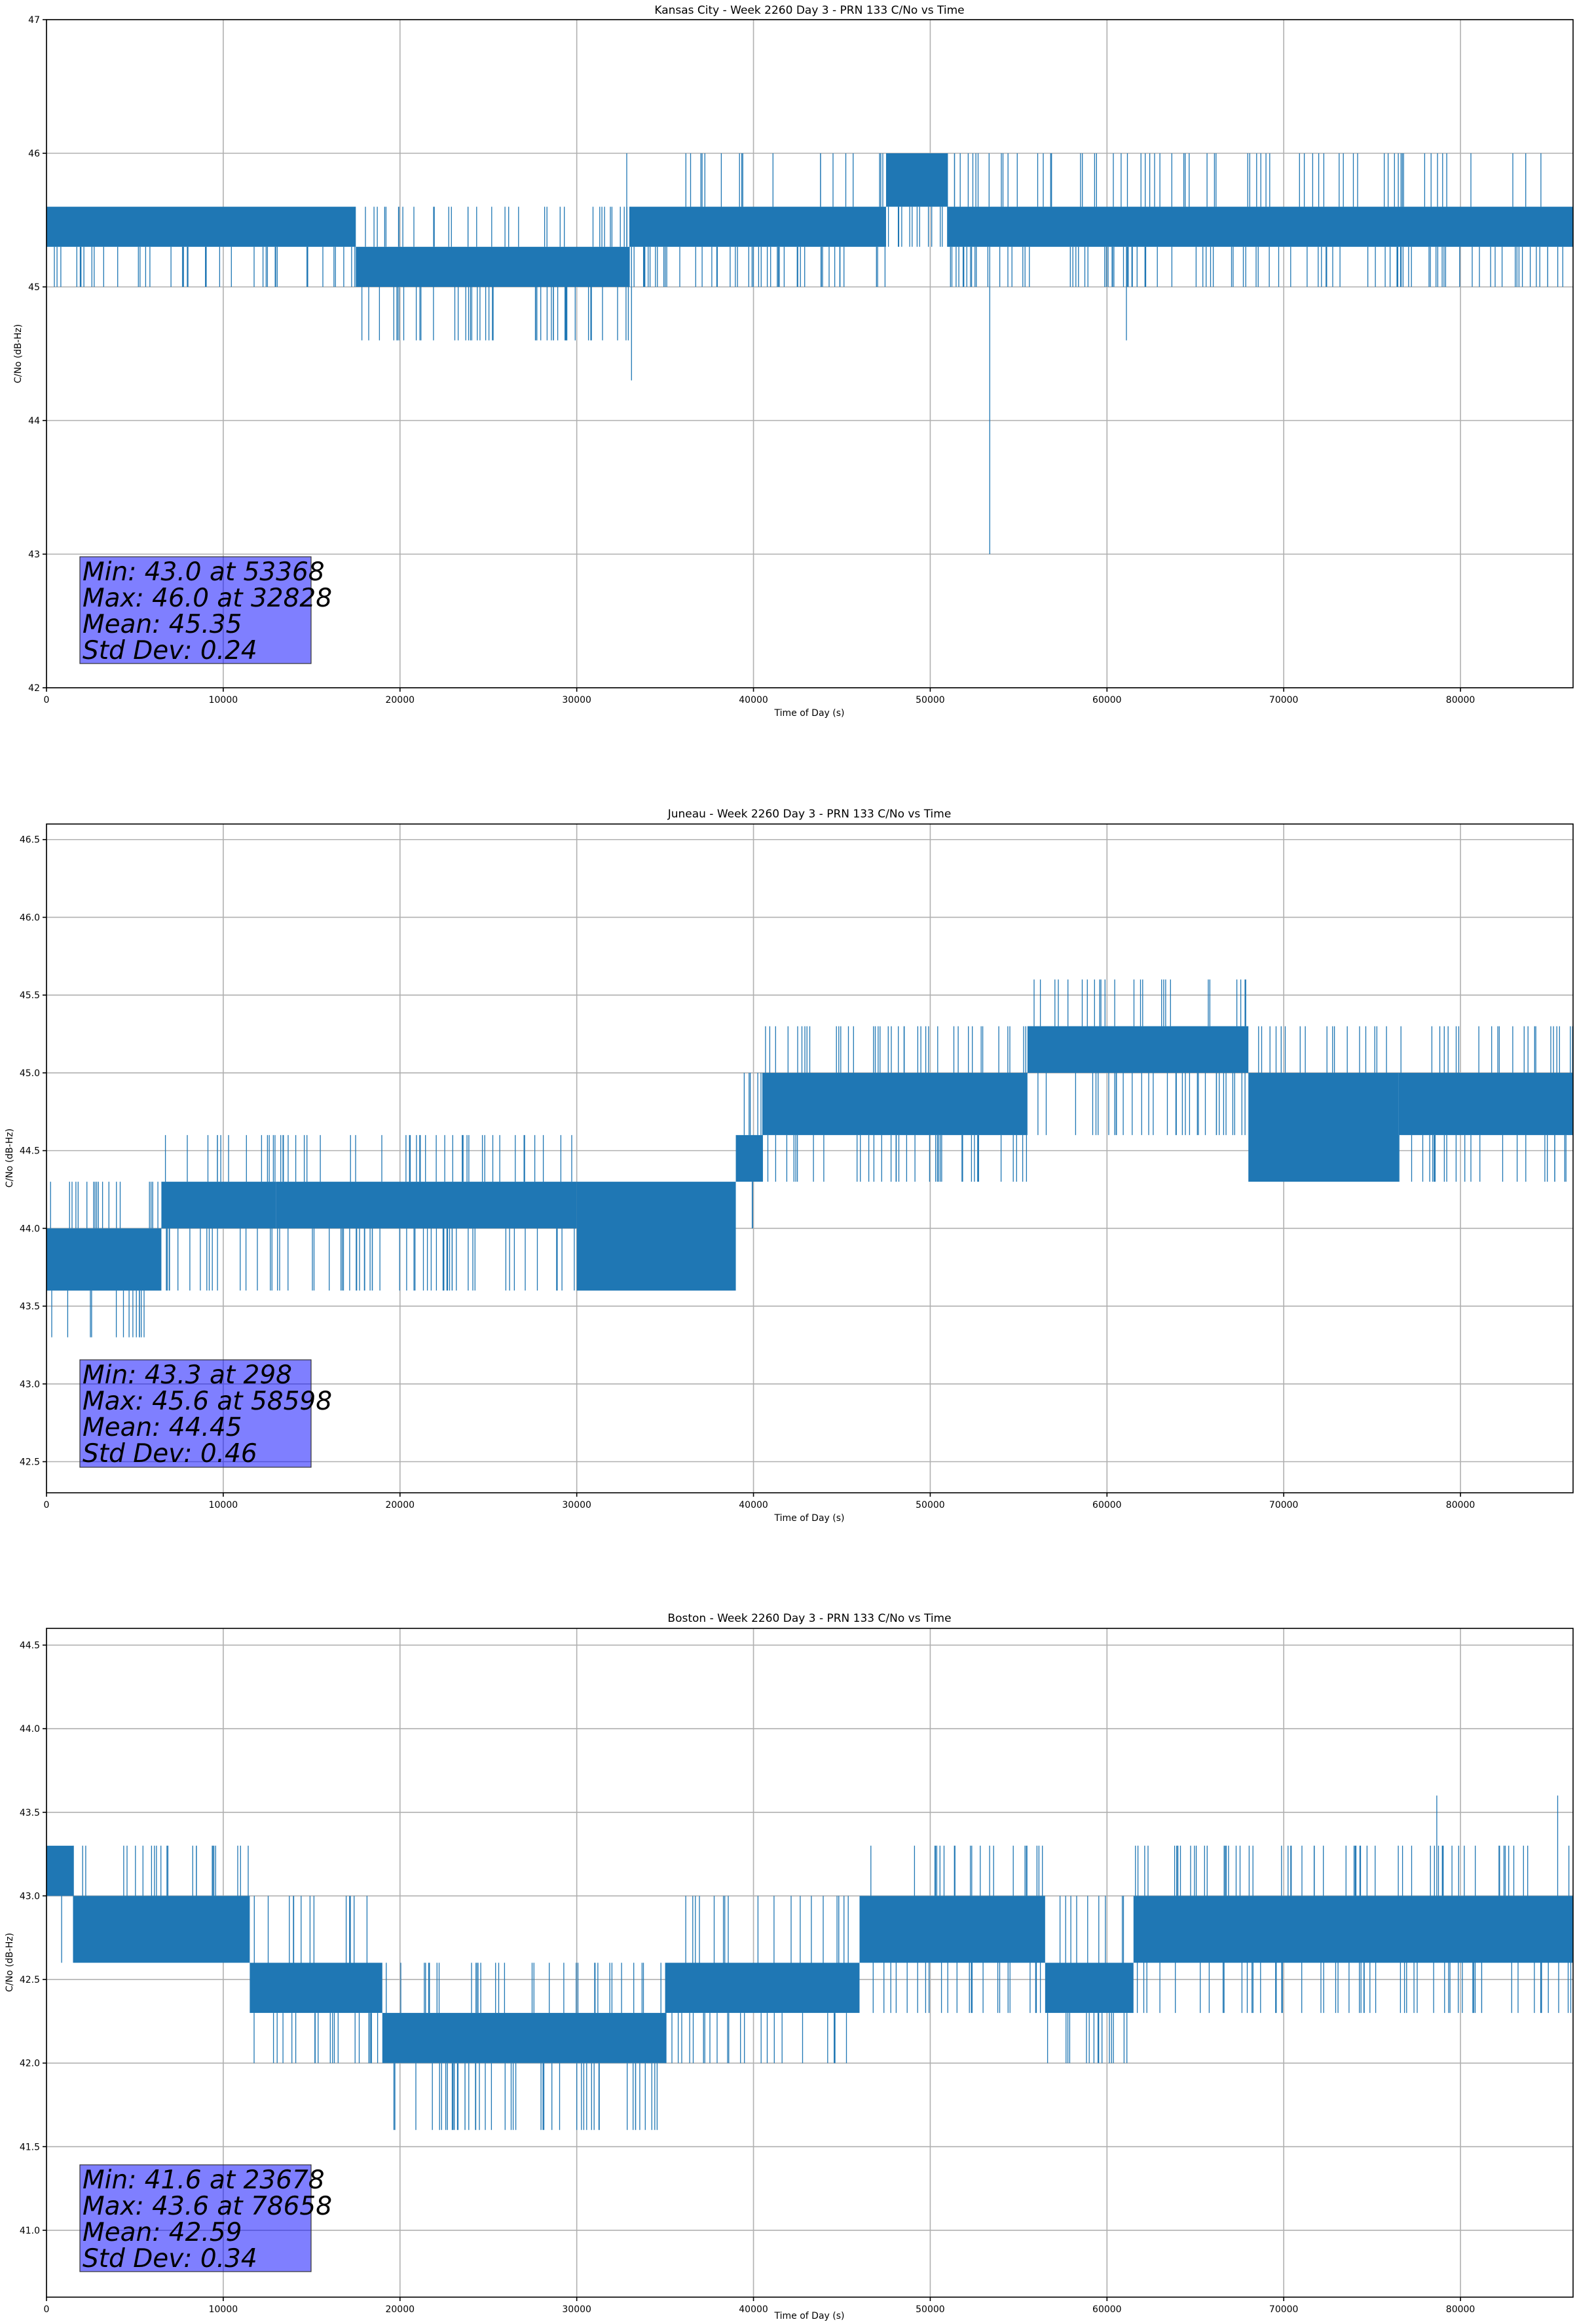 This screenshot has width=1577, height=2324. I want to click on y-tick-label: 41.0, so click(30, 2231).